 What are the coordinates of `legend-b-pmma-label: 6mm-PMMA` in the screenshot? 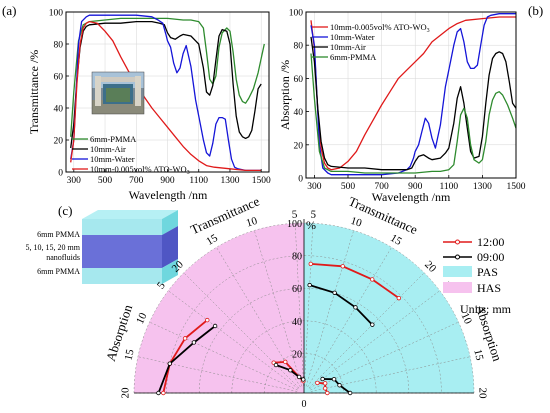 It's located at (353, 57).